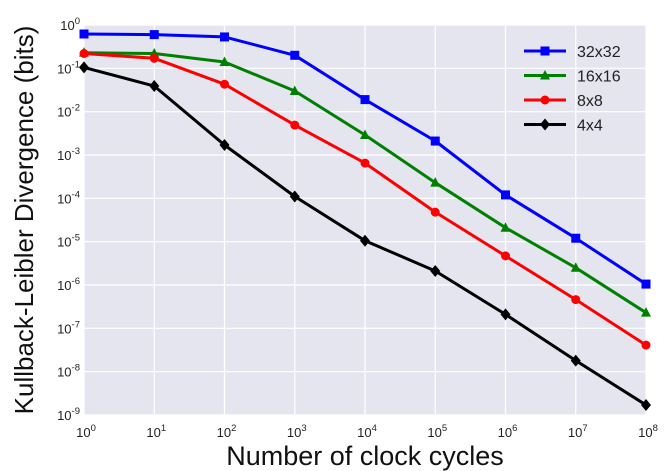 The width and height of the screenshot is (668, 471). I want to click on legend-label: 8x8, so click(590, 101).